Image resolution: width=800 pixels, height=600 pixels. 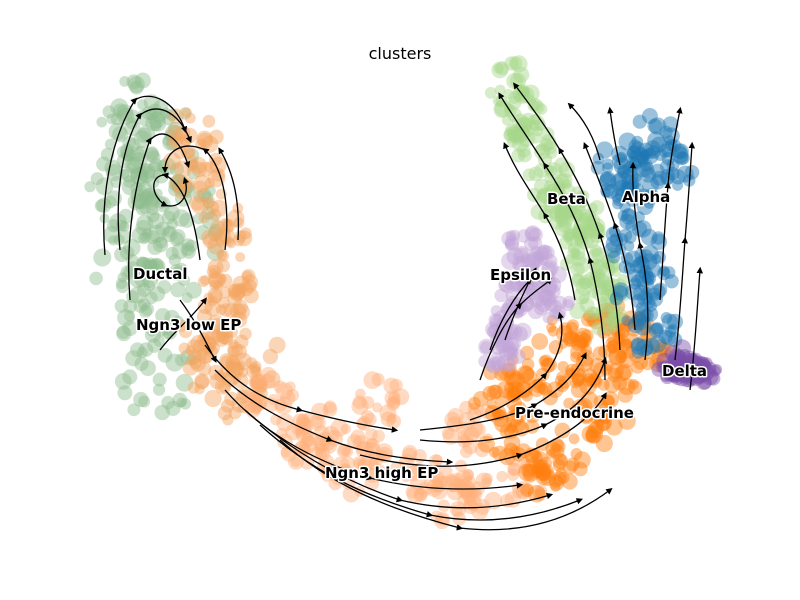 I want to click on velocity-streamline, so click(x=511, y=314).